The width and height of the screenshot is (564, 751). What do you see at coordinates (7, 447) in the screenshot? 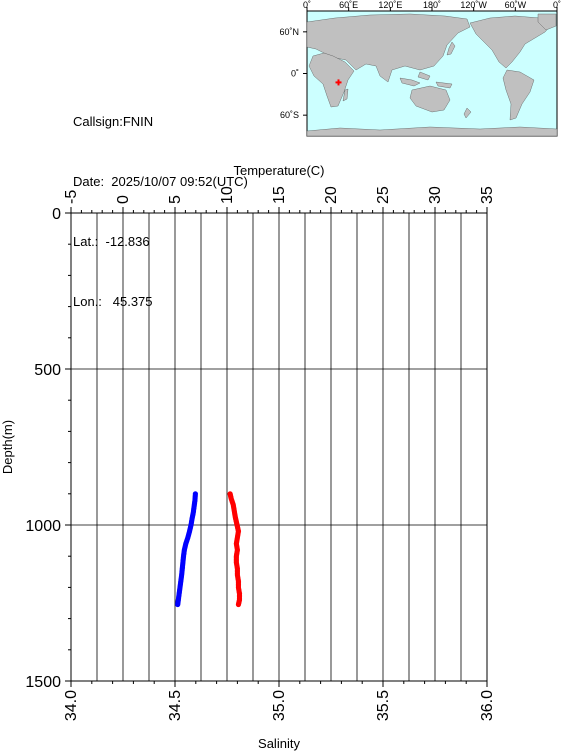
I see `left-axis-label: Depth(m)` at bounding box center [7, 447].